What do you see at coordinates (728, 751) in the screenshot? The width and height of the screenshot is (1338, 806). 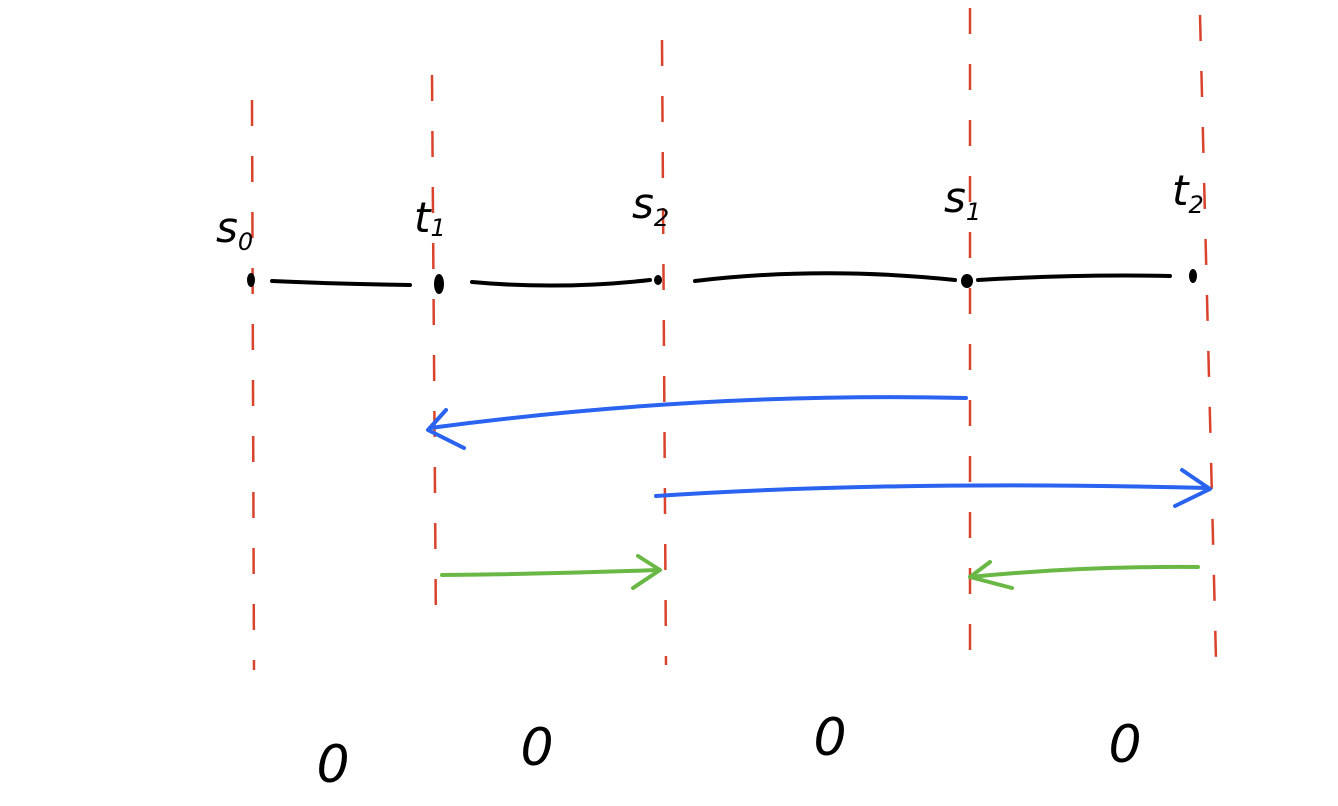 I see `region-values: 0 0 0 0` at bounding box center [728, 751].